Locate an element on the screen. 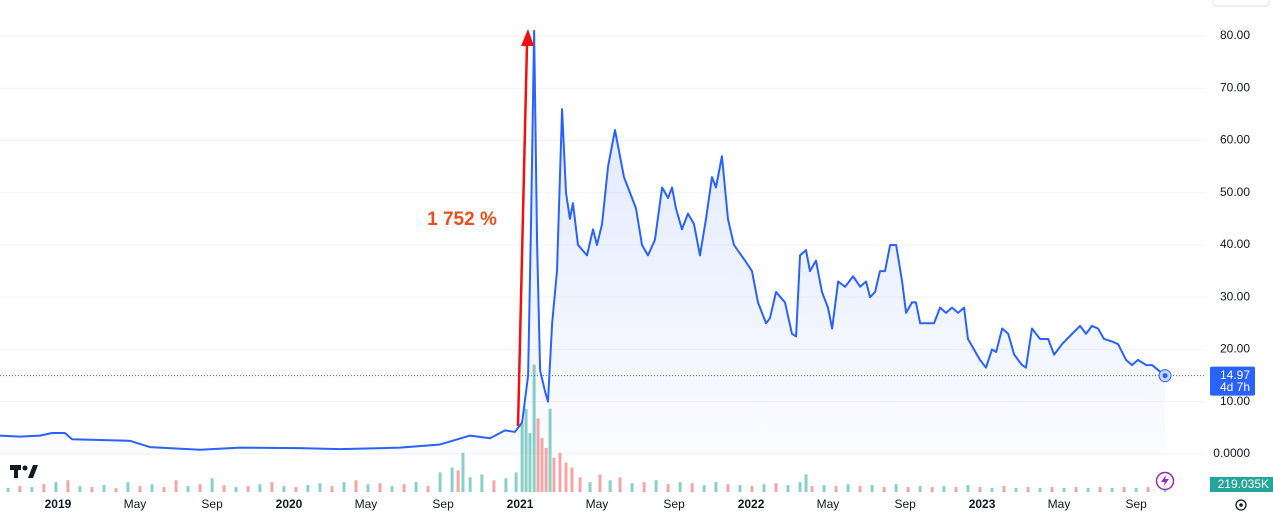 This screenshot has height=517, width=1273. y-tick-label: 80.00 is located at coordinates (1235, 35).